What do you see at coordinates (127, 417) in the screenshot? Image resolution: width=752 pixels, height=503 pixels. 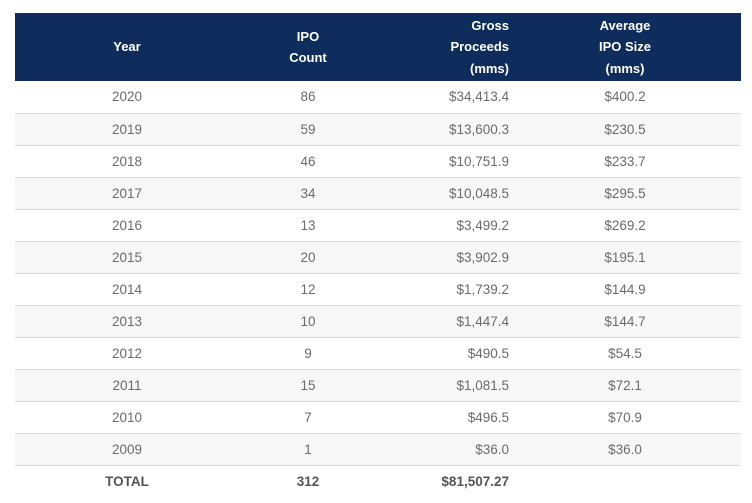 I see `cell-year: 2010` at bounding box center [127, 417].